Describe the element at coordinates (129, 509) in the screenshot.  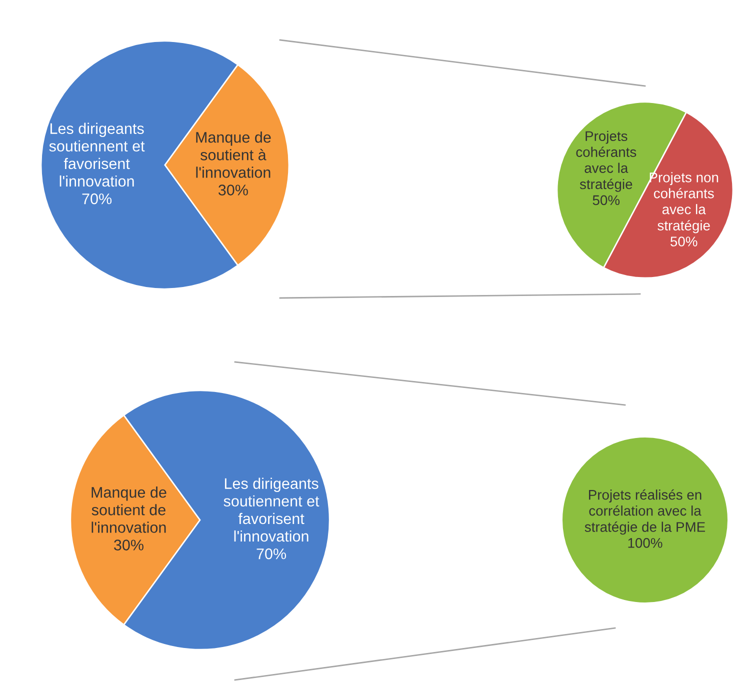
I see `slice-label: Manque de soutient de l'innovation` at that location.